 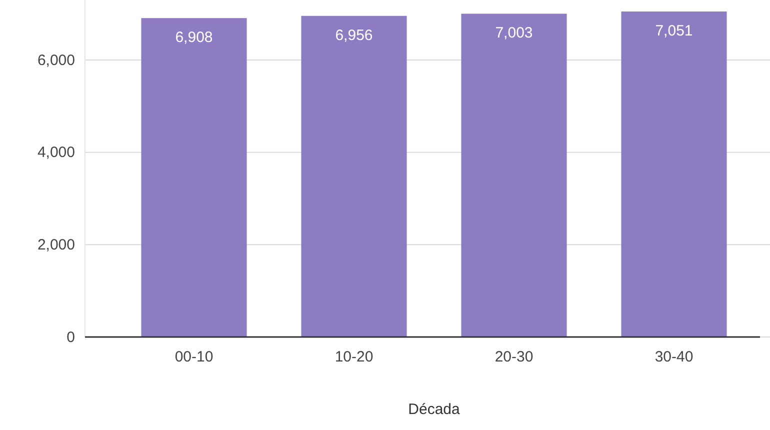 What do you see at coordinates (56, 60) in the screenshot?
I see `y-tick-label: 6,000` at bounding box center [56, 60].